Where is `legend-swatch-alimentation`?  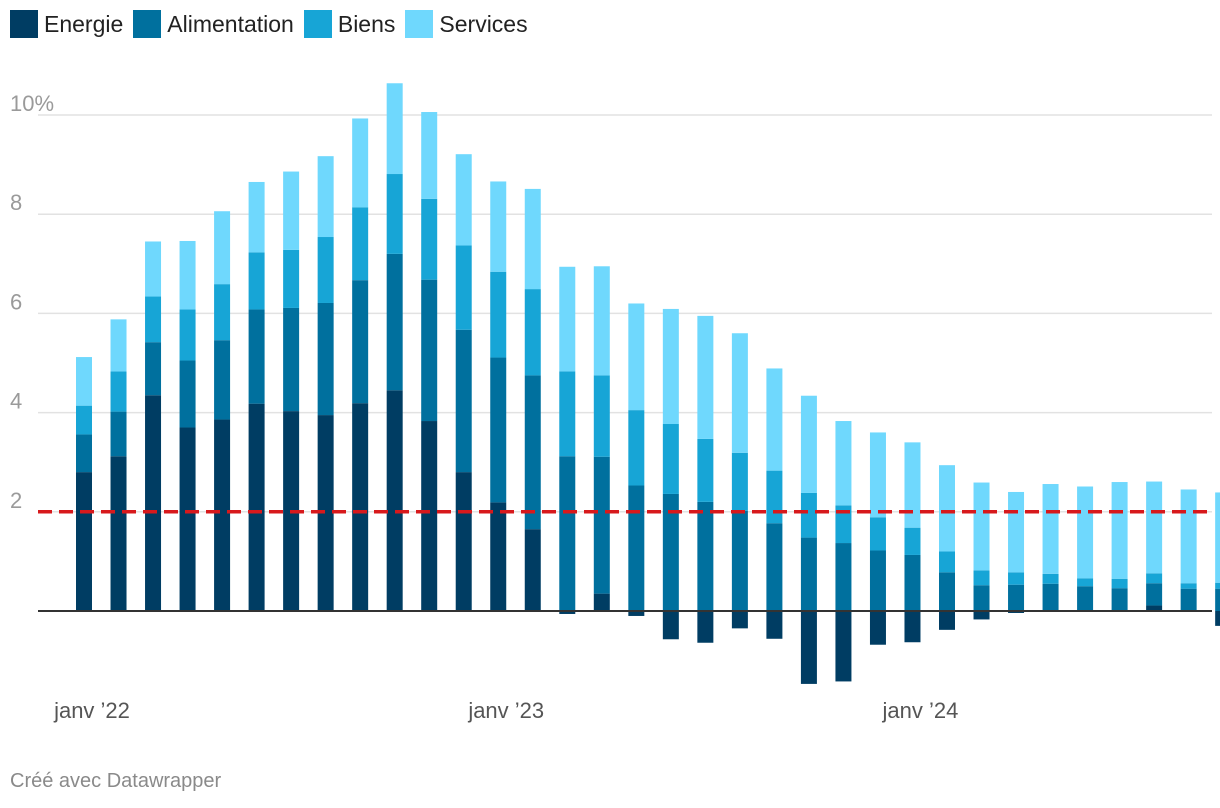 legend-swatch-alimentation is located at coordinates (147, 24).